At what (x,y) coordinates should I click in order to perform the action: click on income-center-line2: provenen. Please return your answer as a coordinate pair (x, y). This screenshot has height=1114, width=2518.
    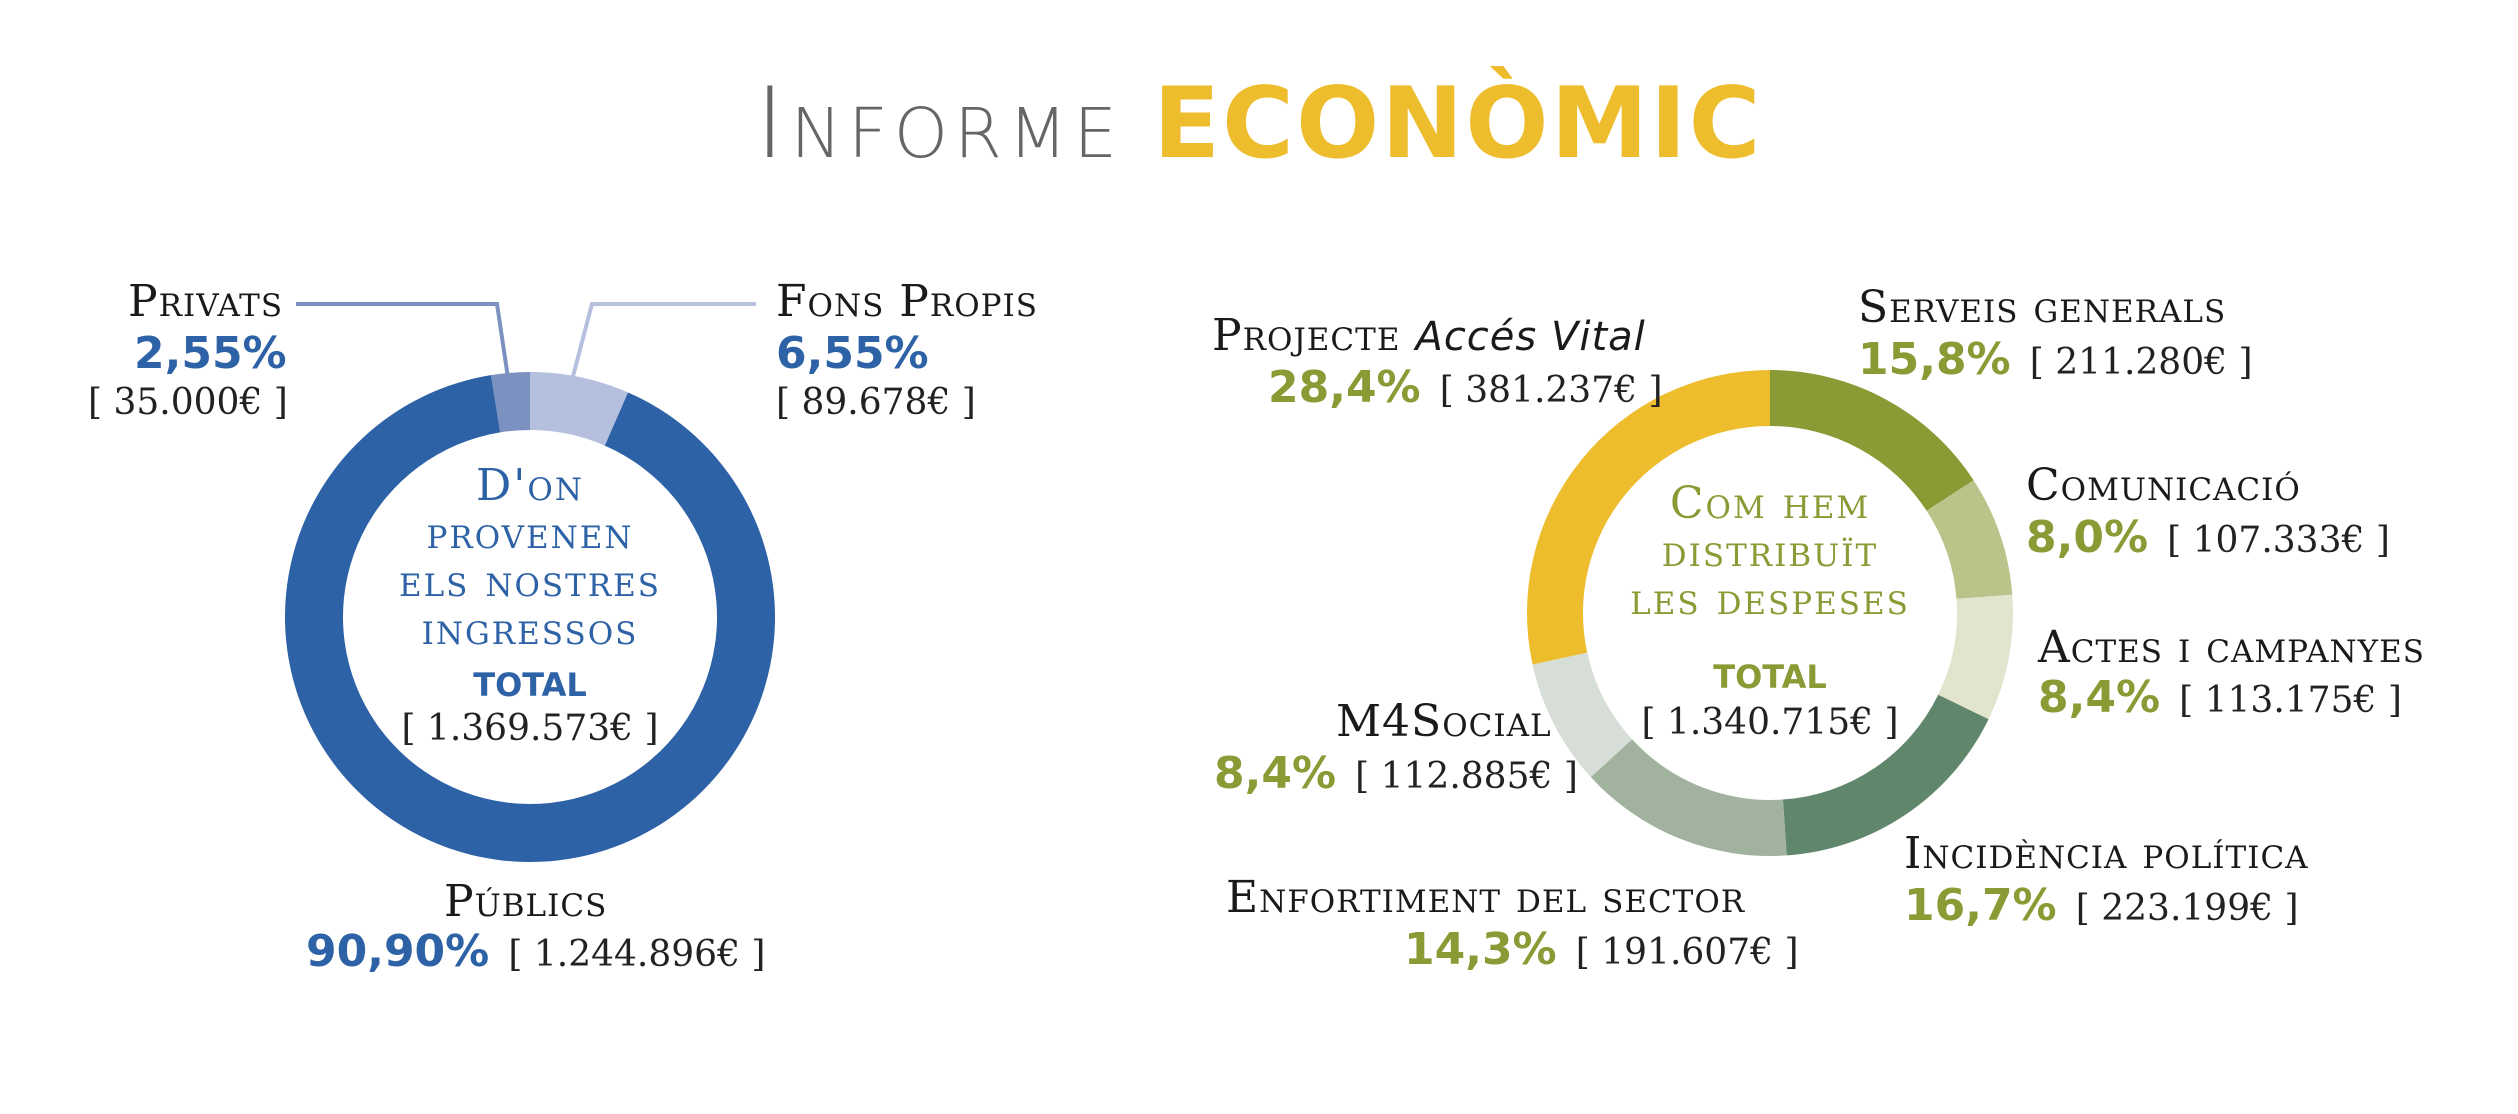
    Looking at the image, I should click on (530, 533).